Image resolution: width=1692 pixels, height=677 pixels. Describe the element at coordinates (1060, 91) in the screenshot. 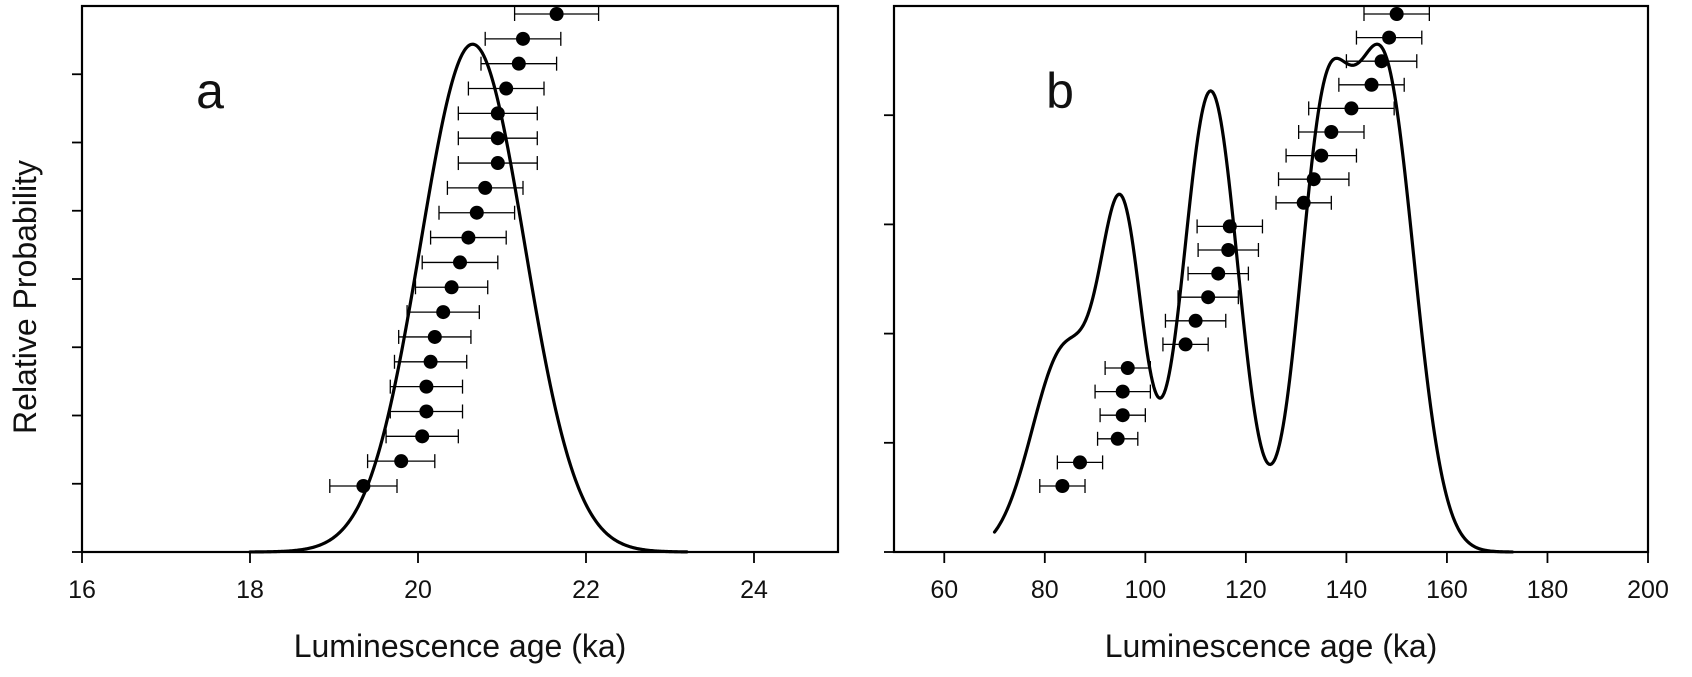

I see `panel-letter: b` at that location.